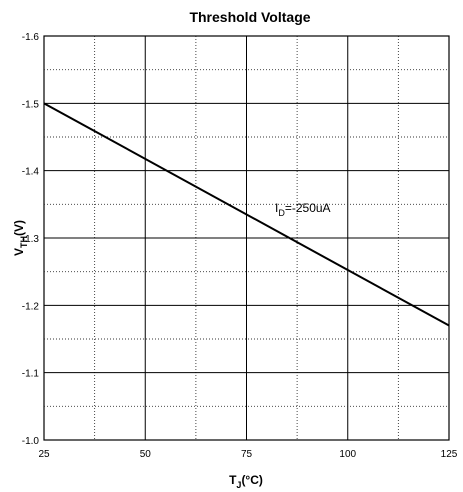 The width and height of the screenshot is (463, 492). I want to click on y-tick-label-0: -1.0, so click(31, 441).